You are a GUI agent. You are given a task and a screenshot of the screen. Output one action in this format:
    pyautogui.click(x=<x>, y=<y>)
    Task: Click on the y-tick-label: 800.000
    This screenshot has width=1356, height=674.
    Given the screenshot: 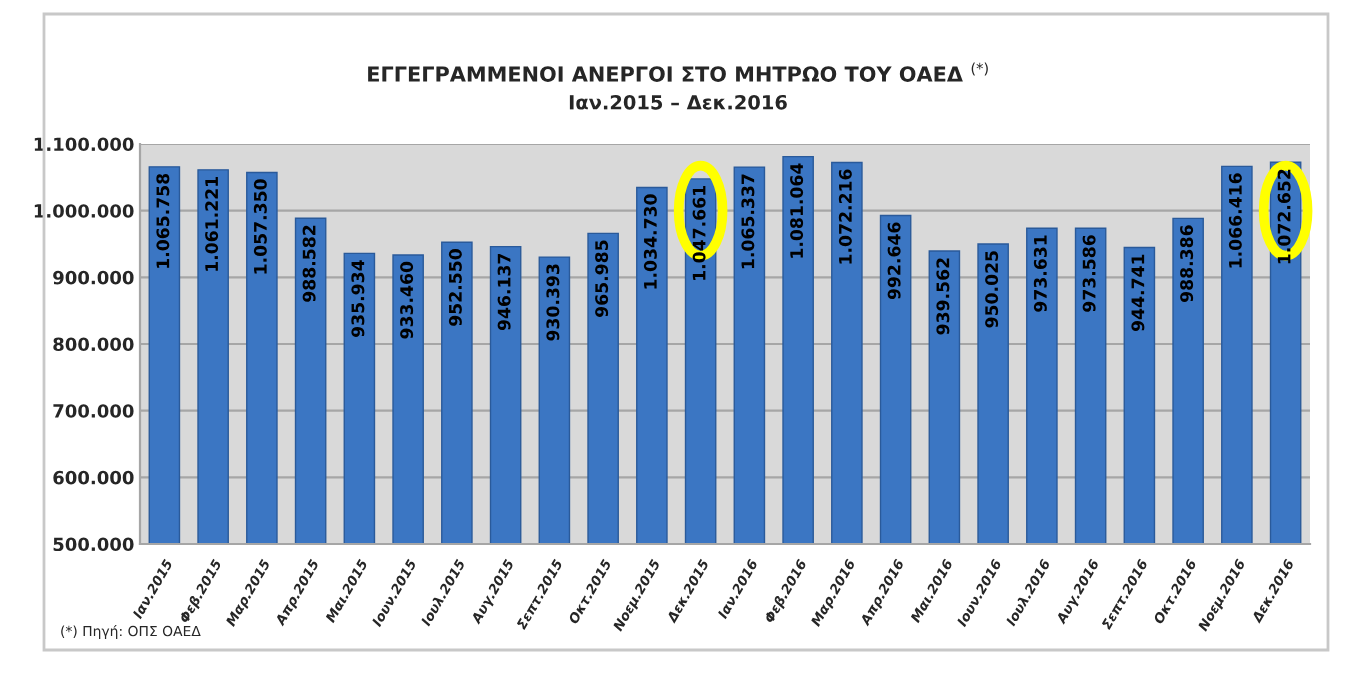 What is the action you would take?
    pyautogui.click(x=93, y=344)
    